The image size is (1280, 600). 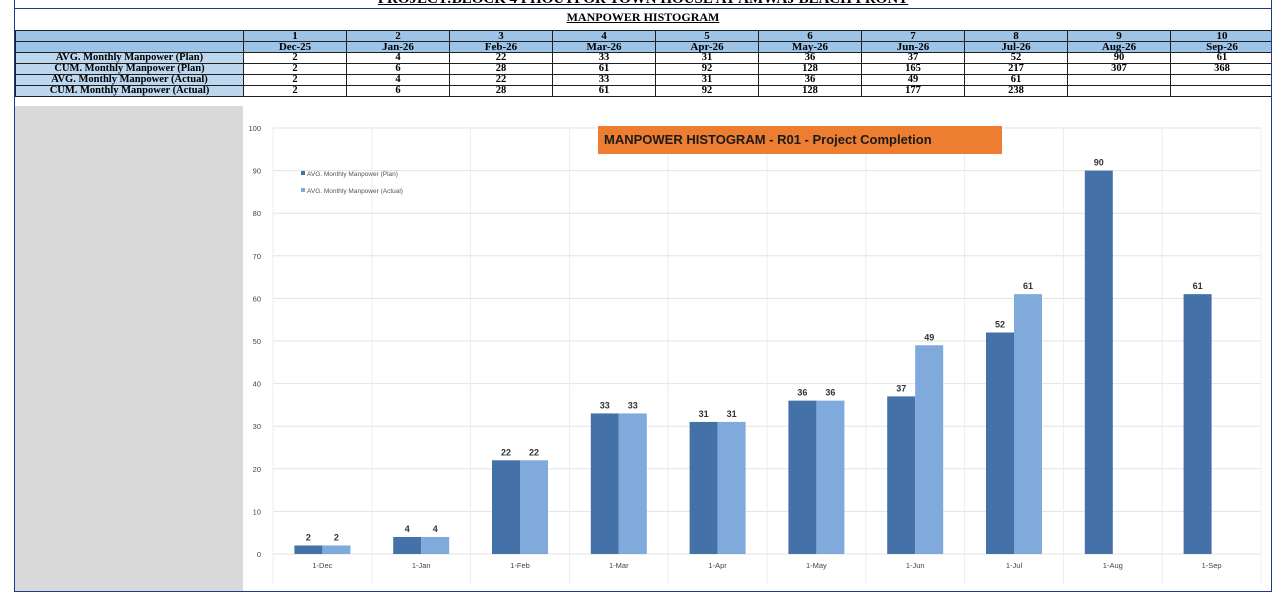 I want to click on y-tick-label: 0, so click(x=259, y=554).